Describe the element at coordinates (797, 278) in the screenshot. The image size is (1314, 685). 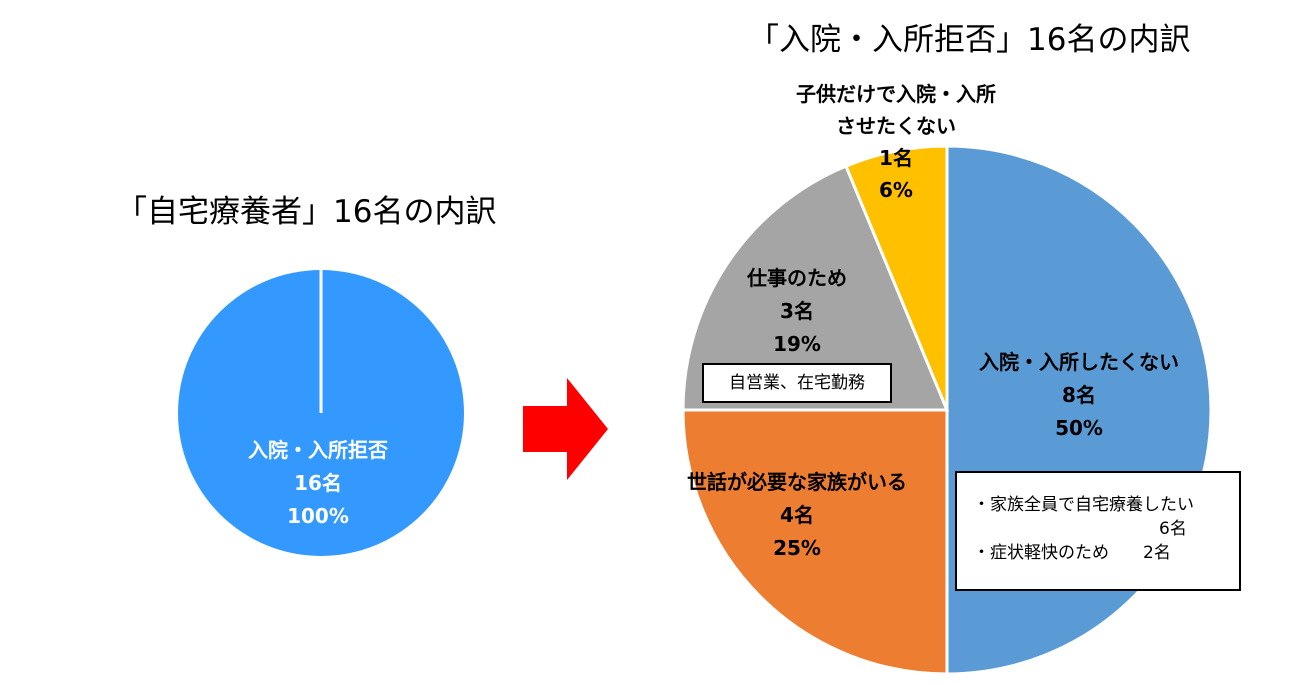
I see `slice-name: 仕事のため` at that location.